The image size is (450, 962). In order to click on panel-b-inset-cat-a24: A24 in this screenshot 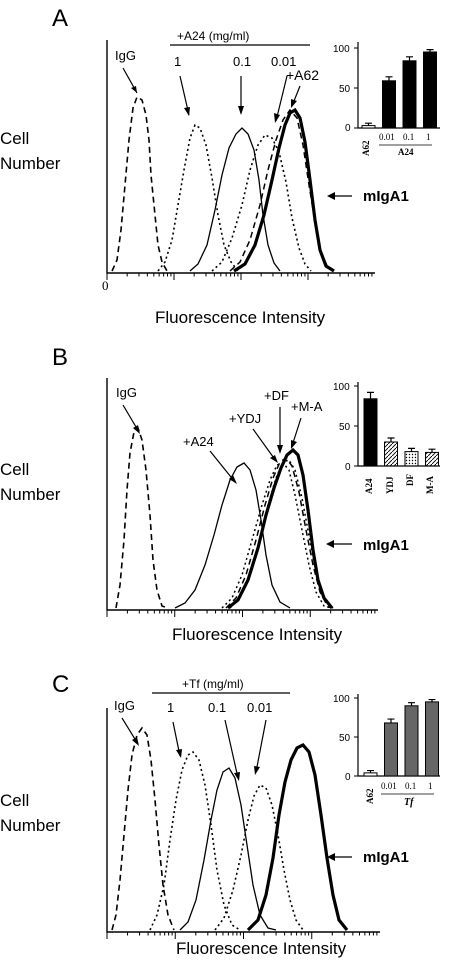, I will do `click(369, 486)`.